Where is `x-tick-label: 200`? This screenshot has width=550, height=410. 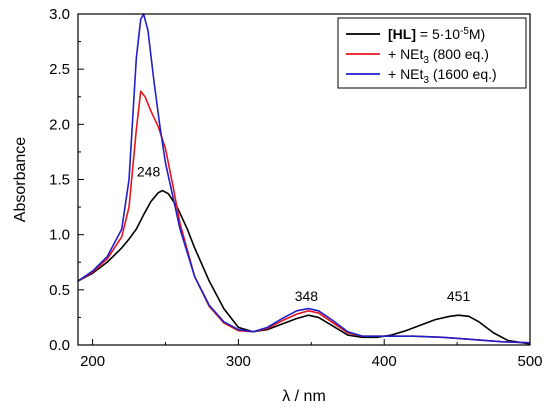 x-tick-label: 200 is located at coordinates (92, 361).